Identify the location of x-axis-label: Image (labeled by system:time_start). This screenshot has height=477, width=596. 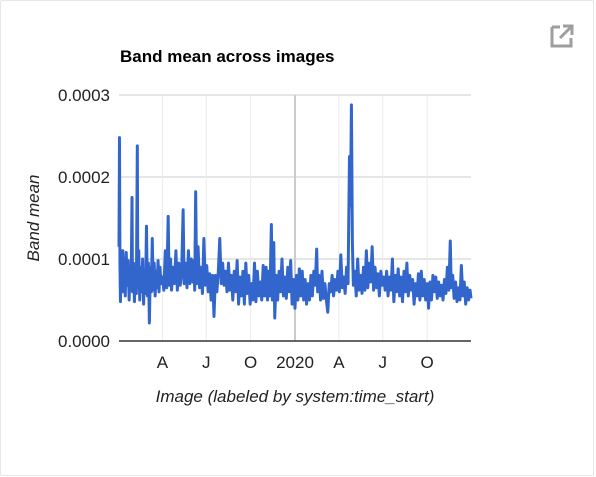
(295, 396).